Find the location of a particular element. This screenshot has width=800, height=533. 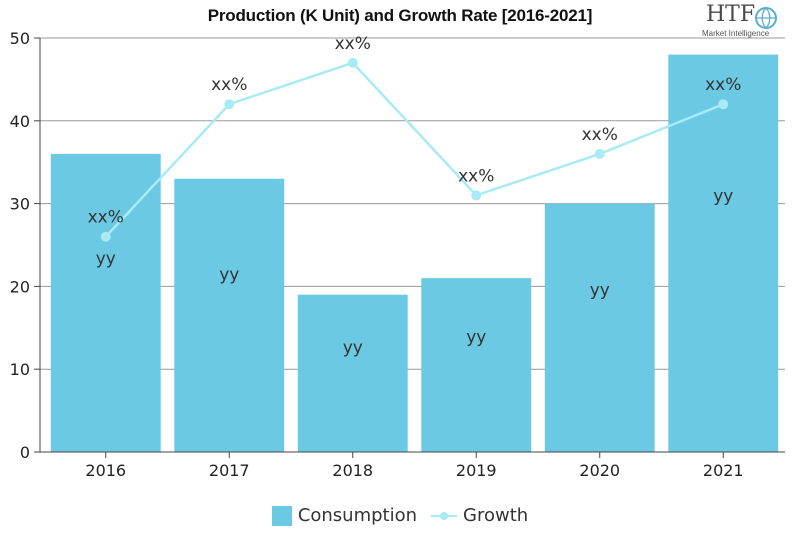

x-tick-label: 2021 is located at coordinates (723, 470).